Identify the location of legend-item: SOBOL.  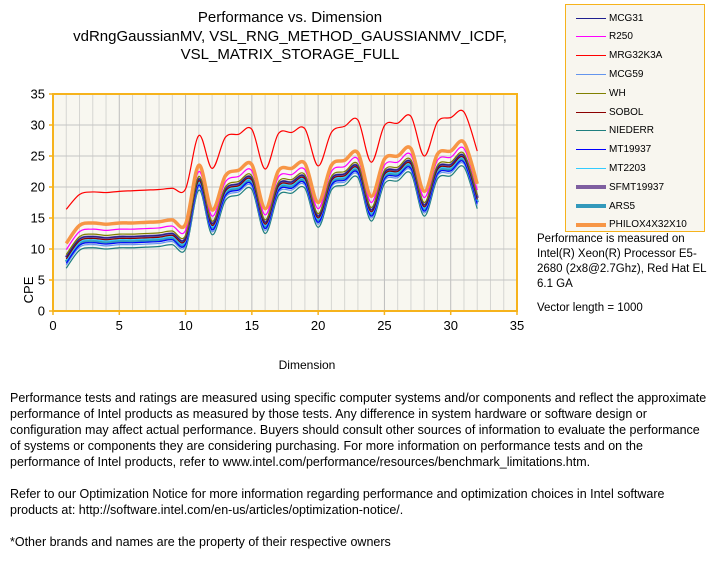
(609, 112).